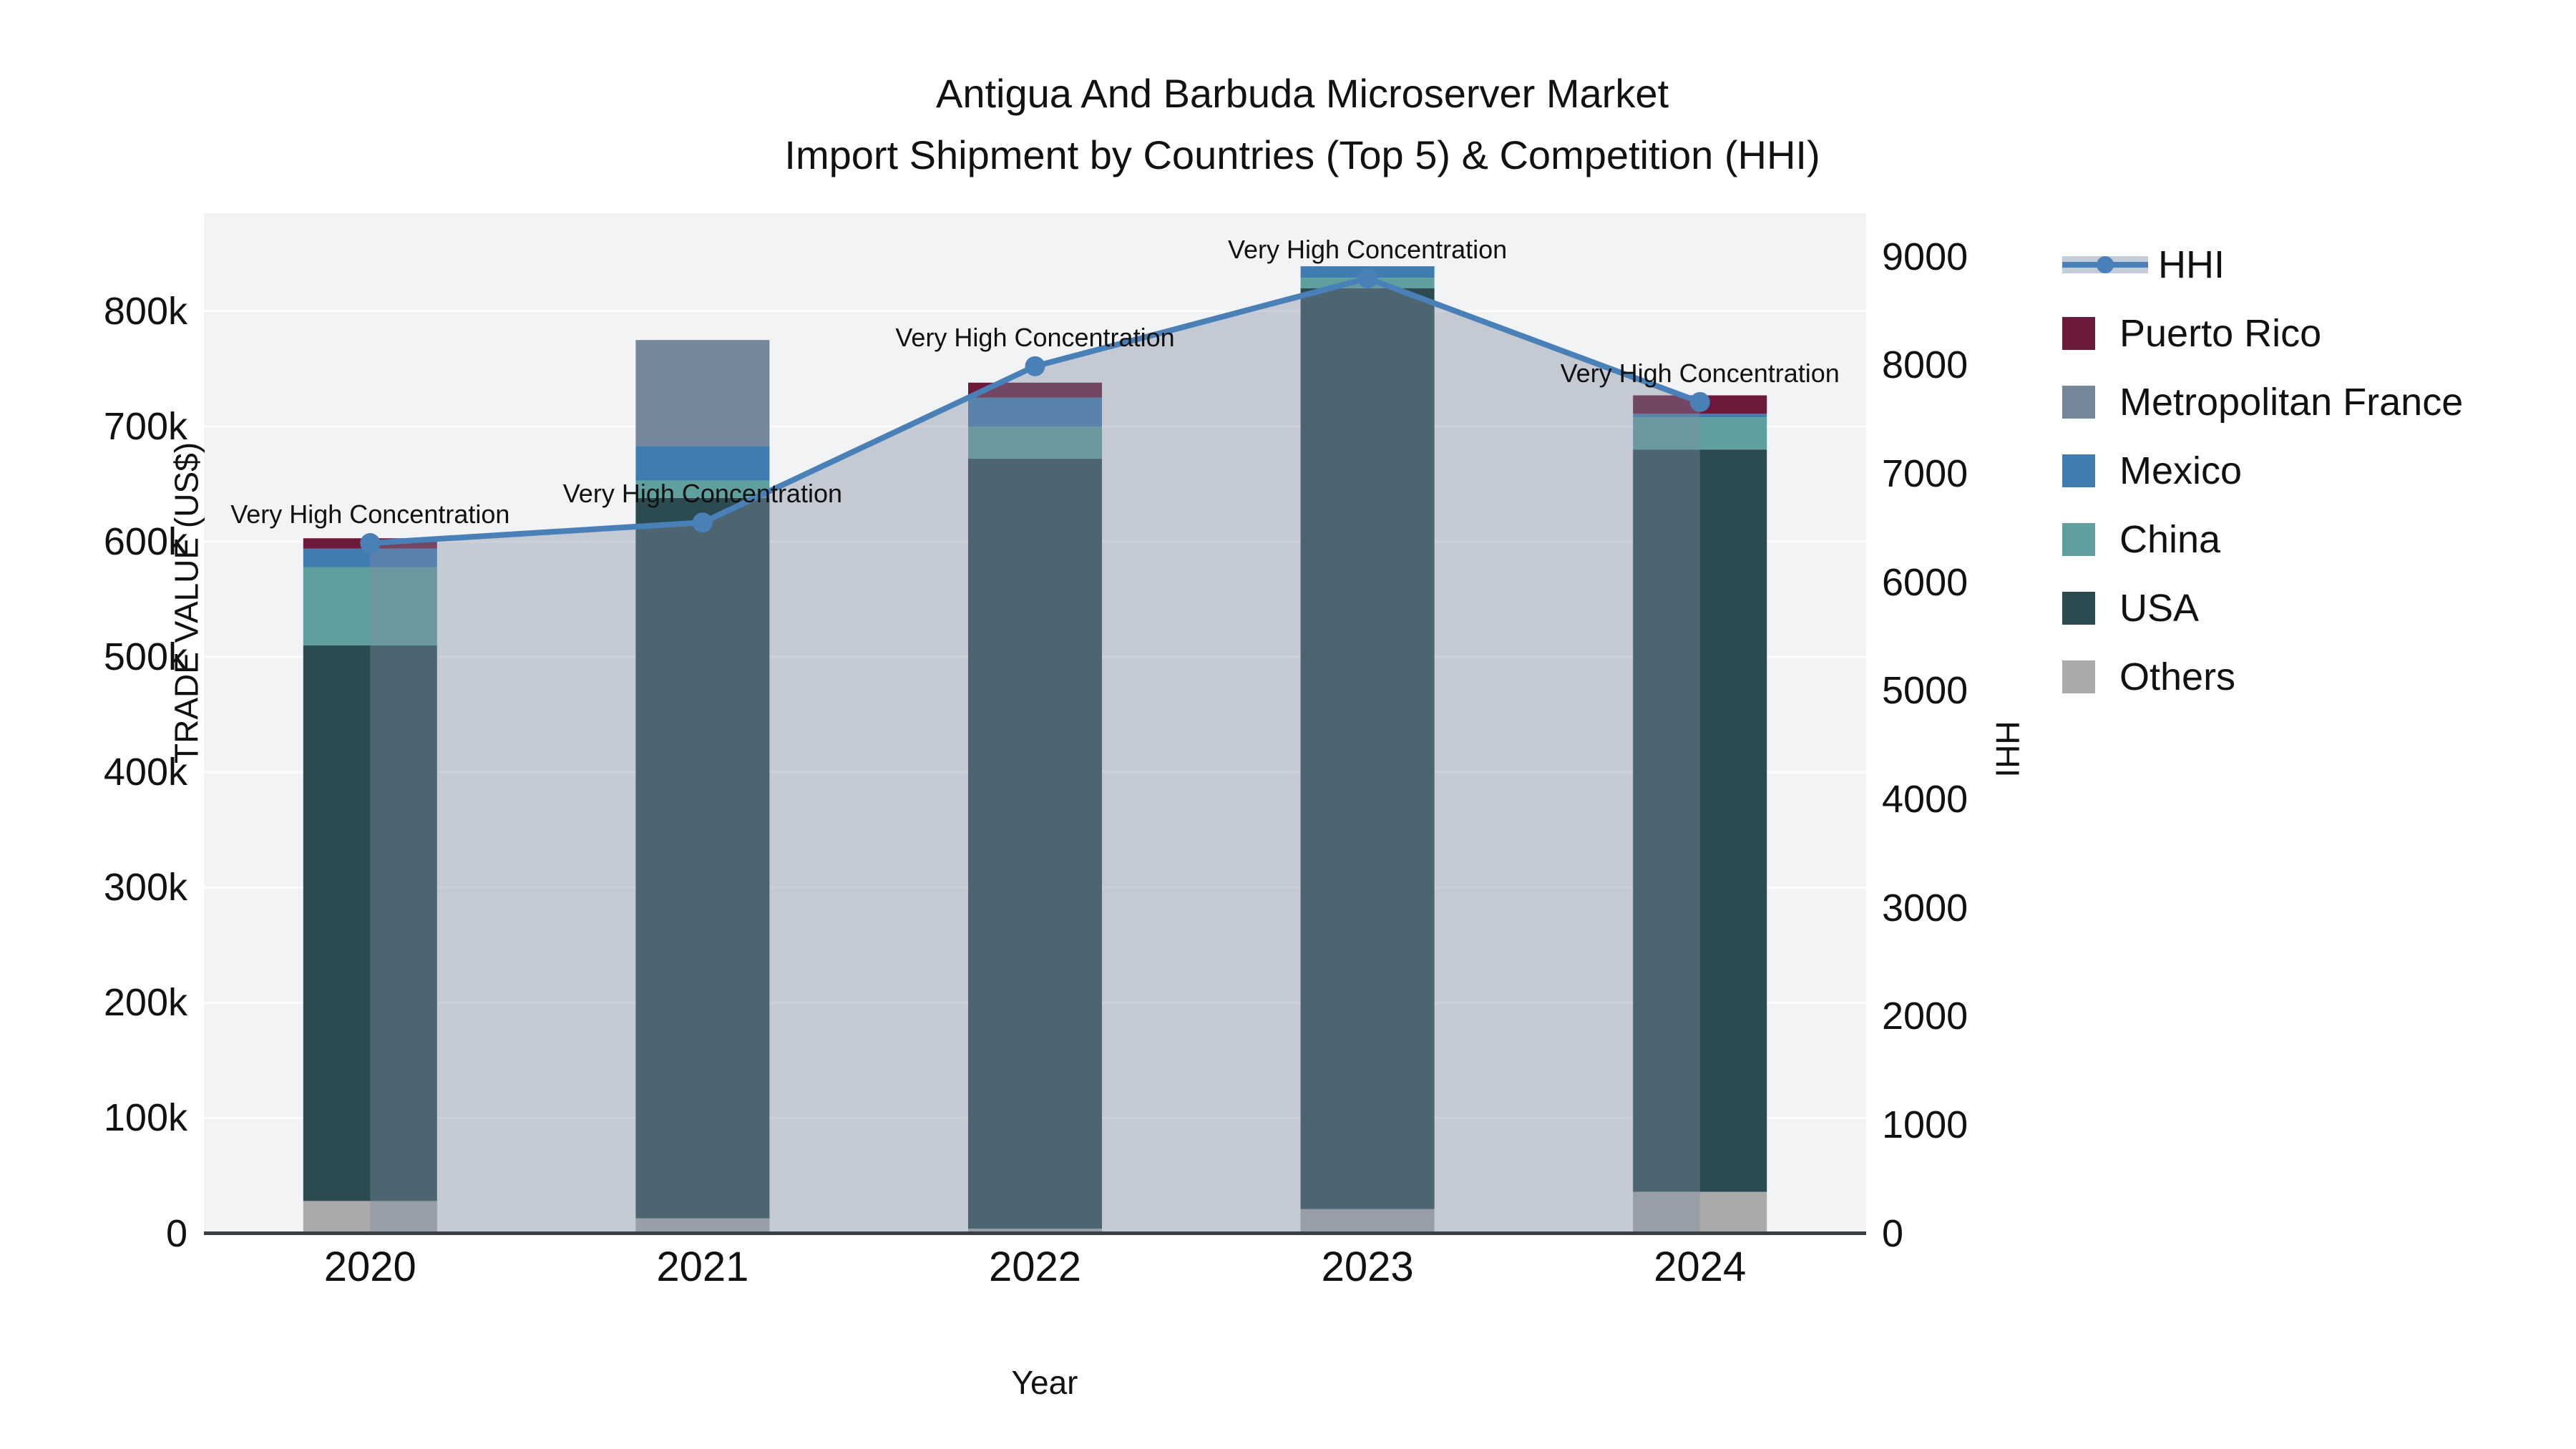 The image size is (2576, 1449). Describe the element at coordinates (1700, 1267) in the screenshot. I see `x-tick-2024: 2024` at that location.